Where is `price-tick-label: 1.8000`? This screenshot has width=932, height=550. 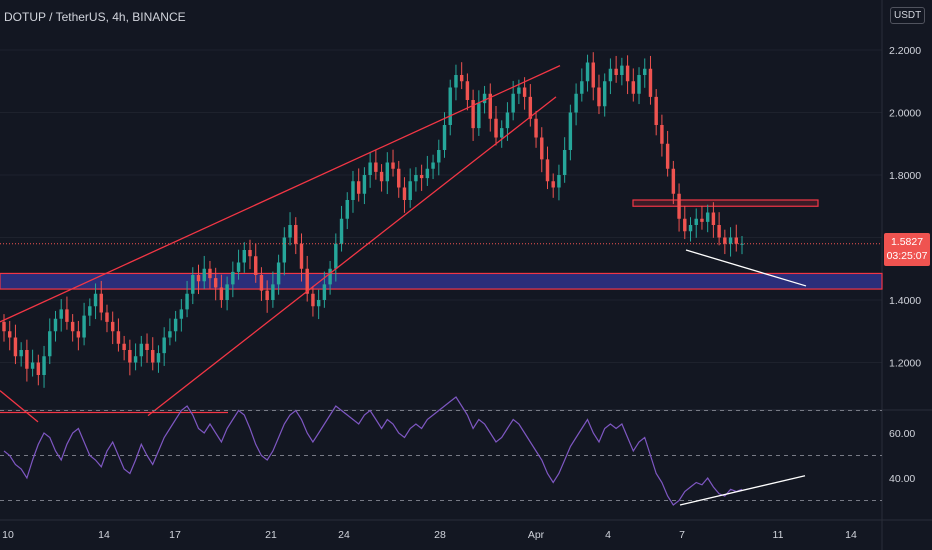 price-tick-label: 1.8000 is located at coordinates (905, 176).